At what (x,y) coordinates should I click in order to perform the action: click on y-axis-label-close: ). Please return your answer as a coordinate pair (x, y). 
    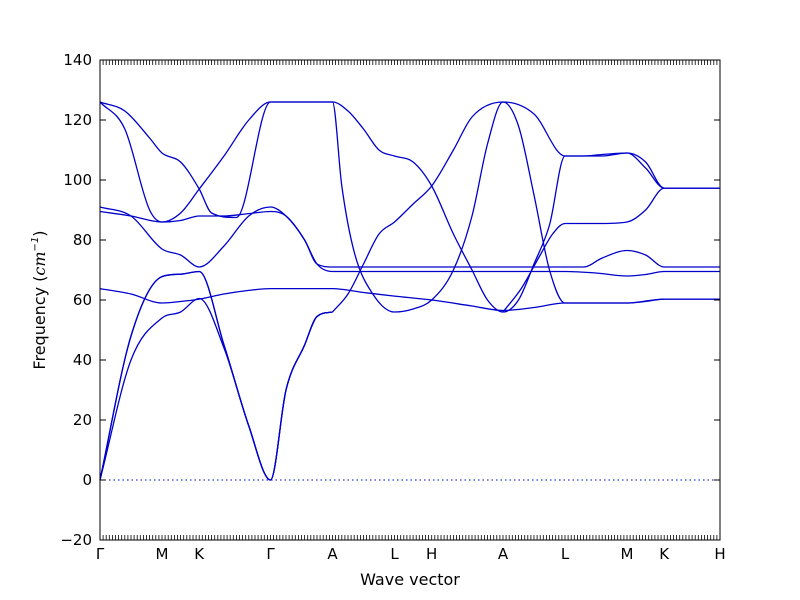
    Looking at the image, I should click on (39, 233).